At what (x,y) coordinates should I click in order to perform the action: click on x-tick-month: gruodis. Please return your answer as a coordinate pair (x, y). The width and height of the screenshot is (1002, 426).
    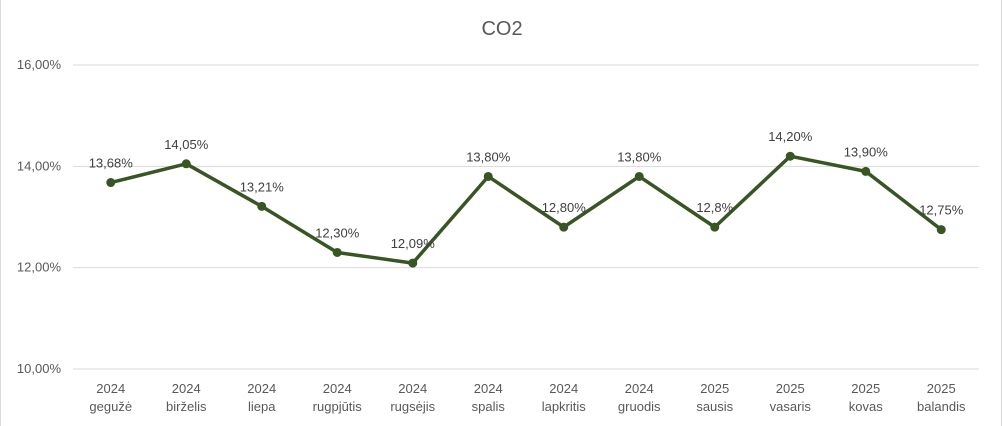
    Looking at the image, I should click on (639, 406).